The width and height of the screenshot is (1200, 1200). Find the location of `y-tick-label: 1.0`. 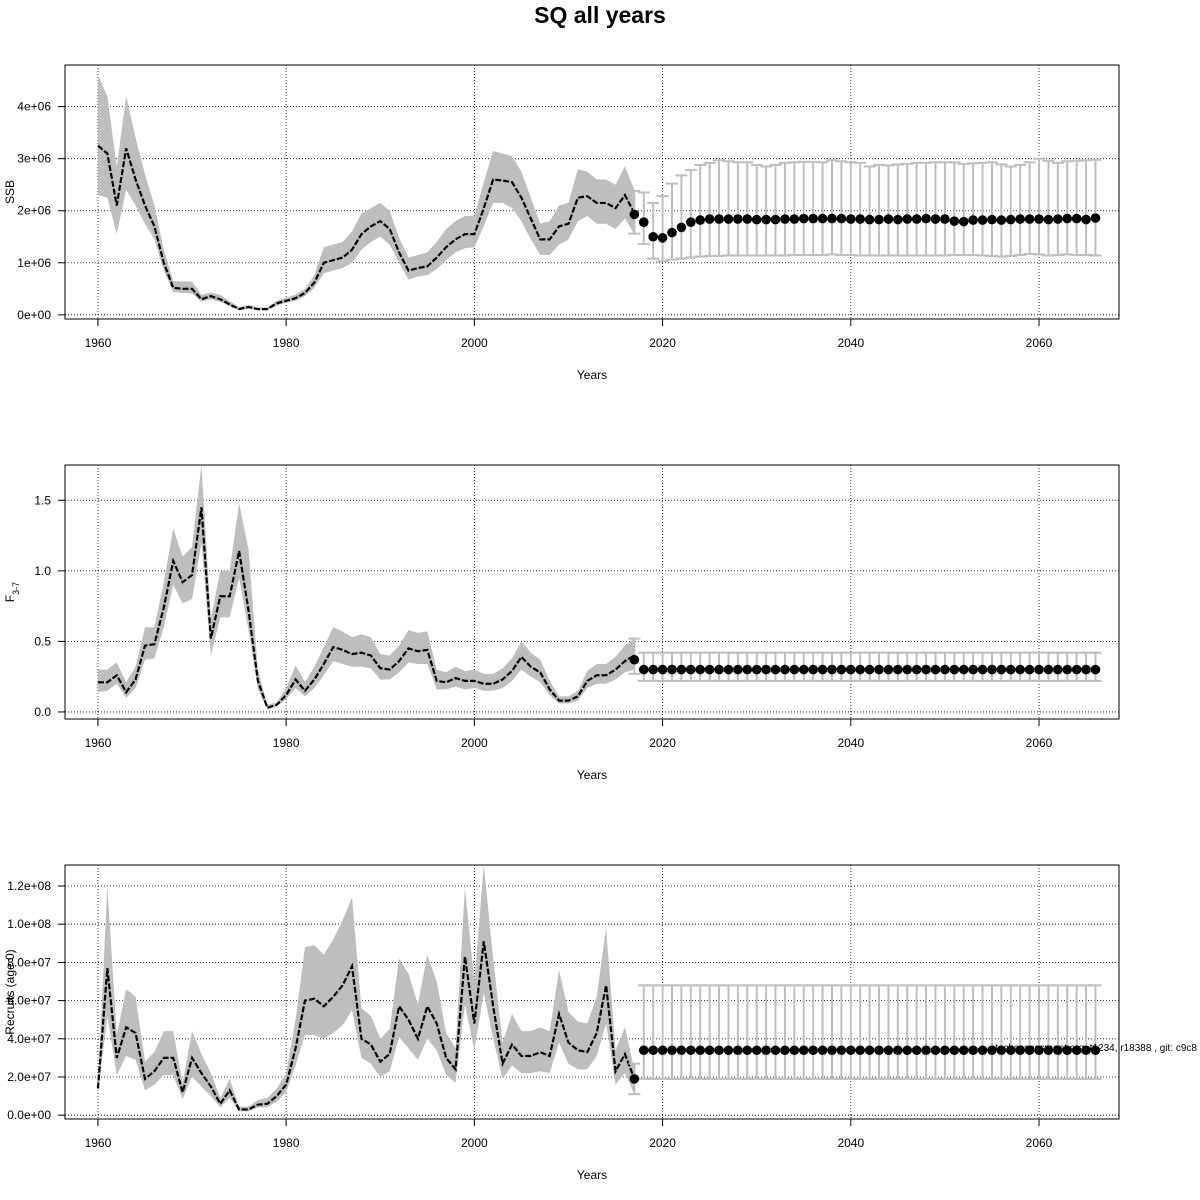

y-tick-label: 1.0 is located at coordinates (42, 571).